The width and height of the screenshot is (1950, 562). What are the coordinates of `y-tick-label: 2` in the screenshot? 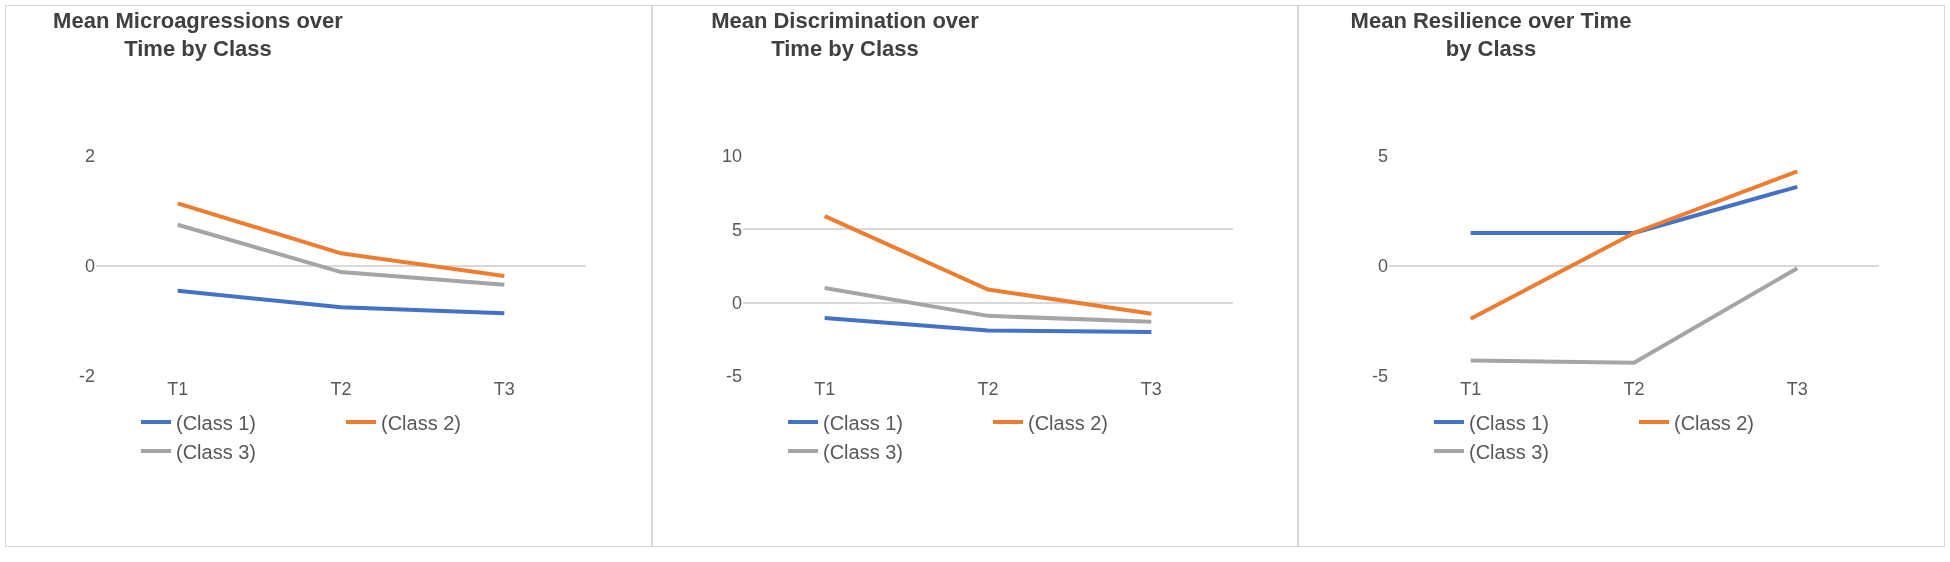 It's located at (89, 156).